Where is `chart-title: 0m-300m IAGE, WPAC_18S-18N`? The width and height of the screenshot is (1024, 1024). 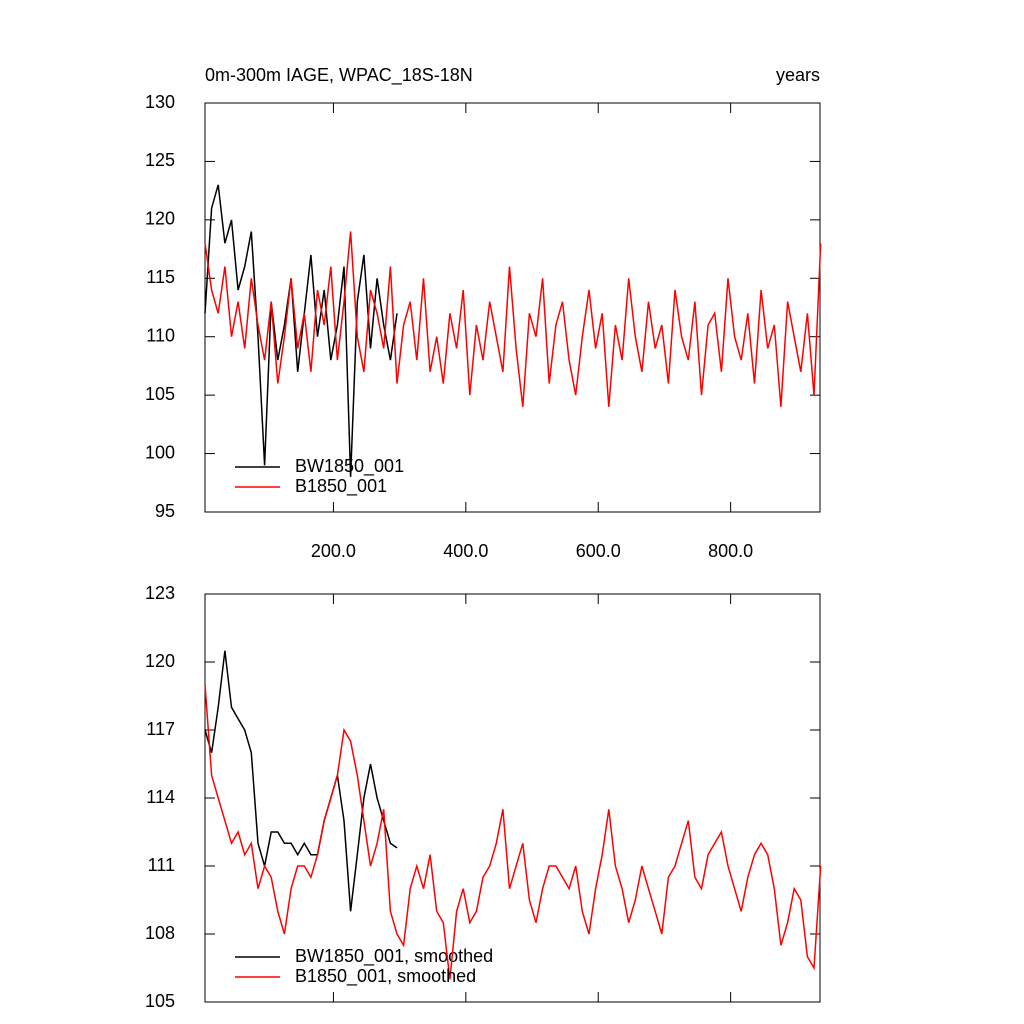 chart-title: 0m-300m IAGE, WPAC_18S-18N is located at coordinates (339, 75).